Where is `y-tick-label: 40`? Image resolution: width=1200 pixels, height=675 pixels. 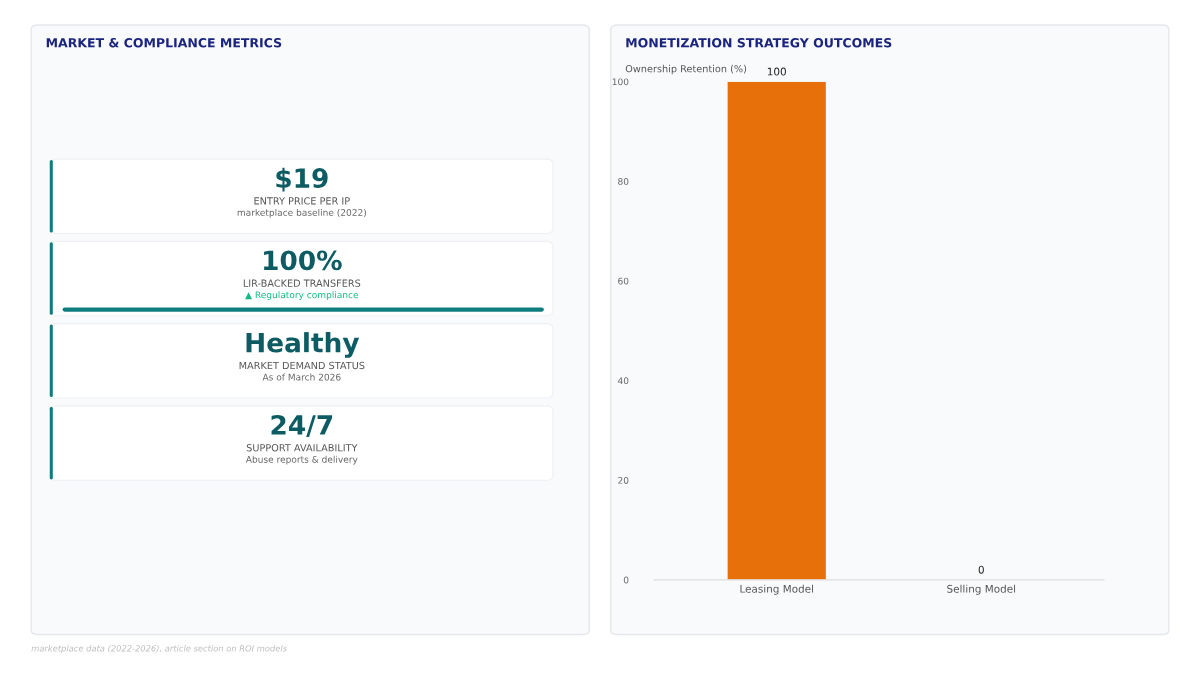 y-tick-label: 40 is located at coordinates (623, 381).